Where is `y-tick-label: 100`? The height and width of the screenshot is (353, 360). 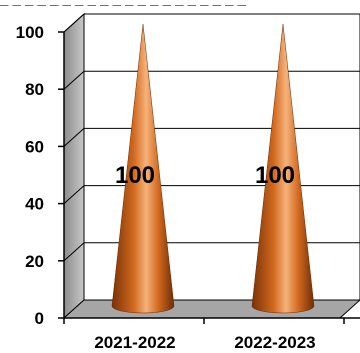 y-tick-label: 100 is located at coordinates (30, 32).